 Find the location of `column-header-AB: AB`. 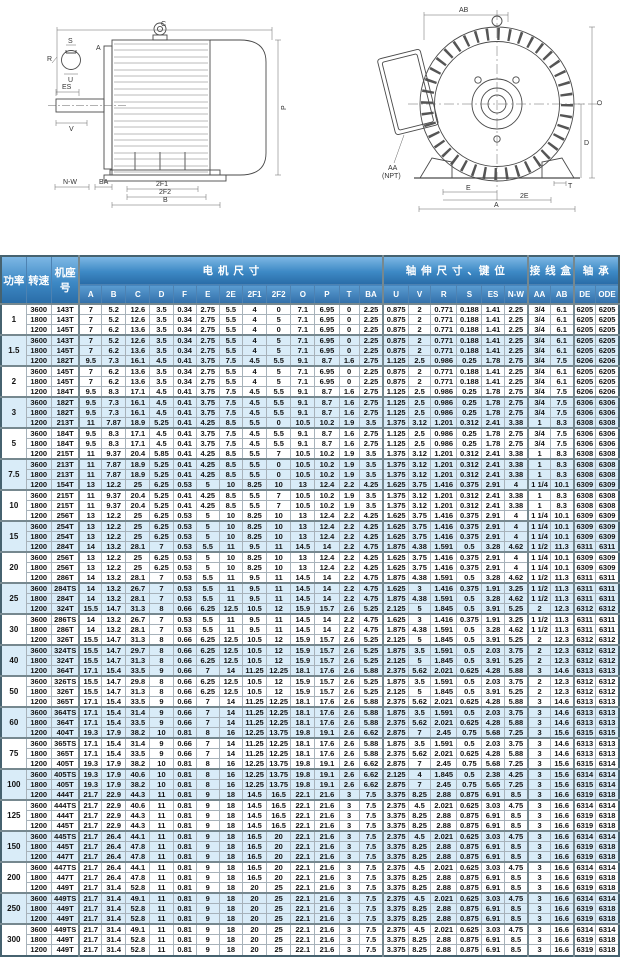

column-header-AB: AB is located at coordinates (562, 294).